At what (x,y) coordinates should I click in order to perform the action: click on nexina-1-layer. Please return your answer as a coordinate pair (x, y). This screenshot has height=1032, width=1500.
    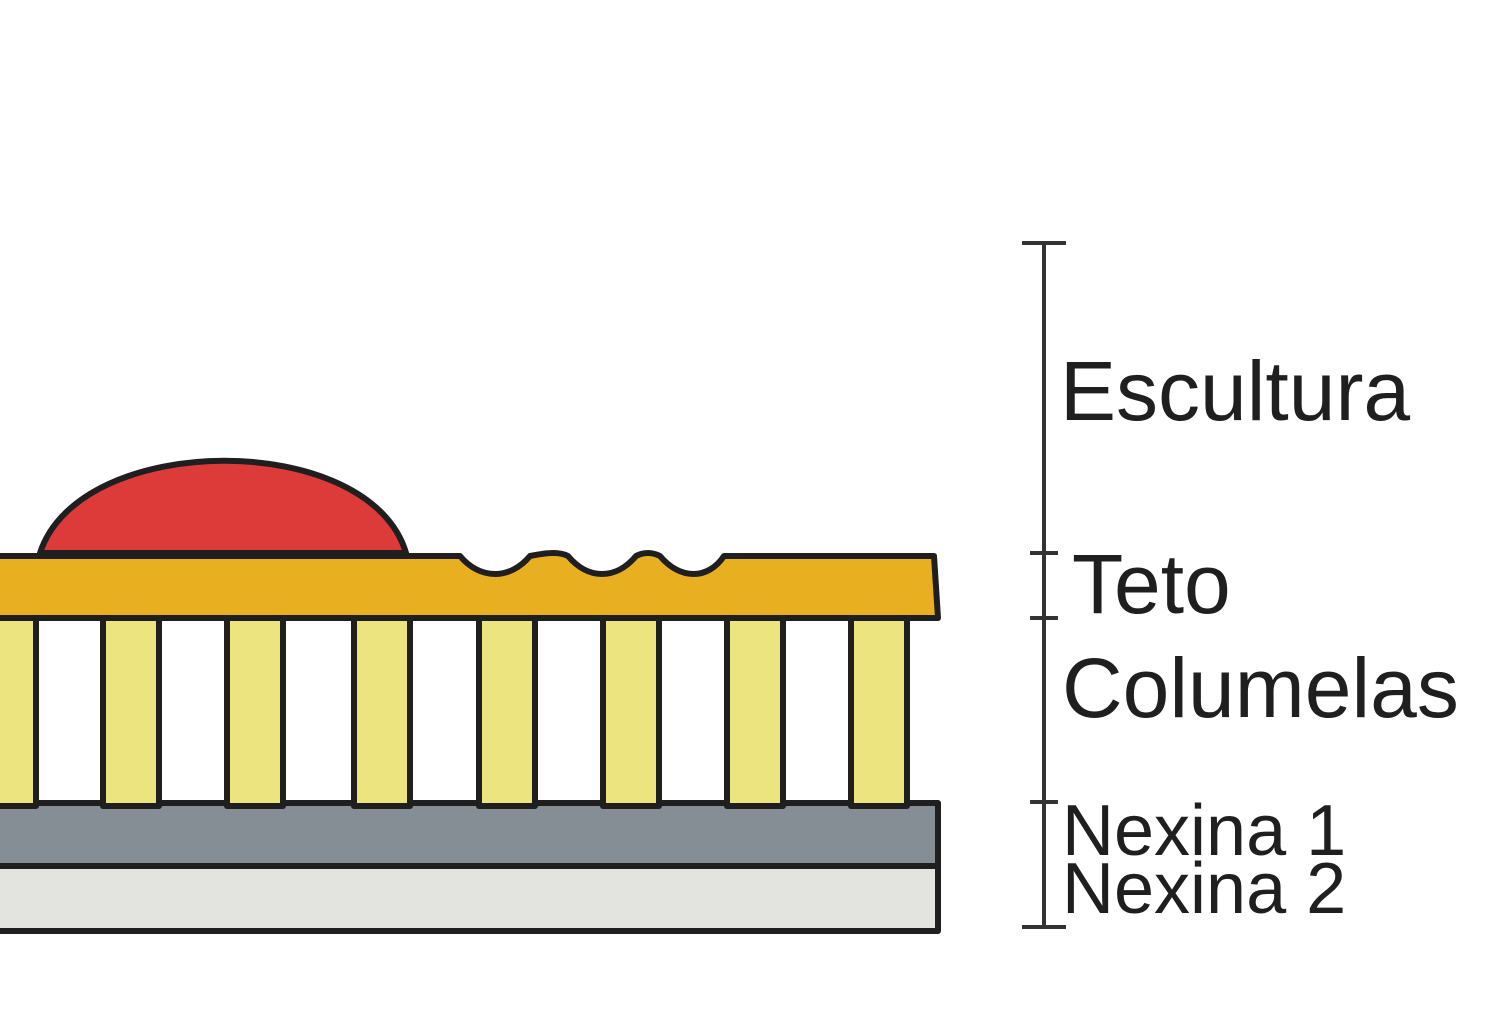
    Looking at the image, I should click on (470, 834).